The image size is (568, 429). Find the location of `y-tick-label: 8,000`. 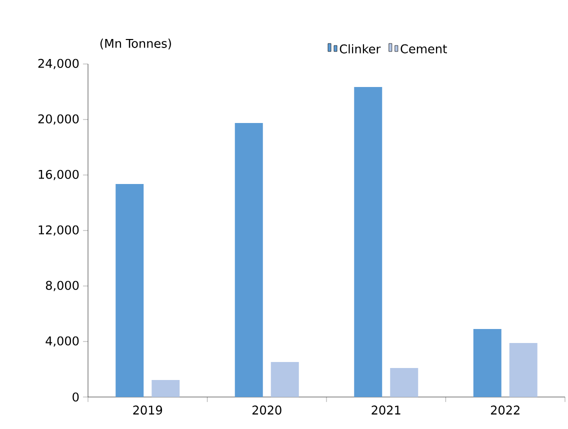

y-tick-label: 8,000 is located at coordinates (62, 286).